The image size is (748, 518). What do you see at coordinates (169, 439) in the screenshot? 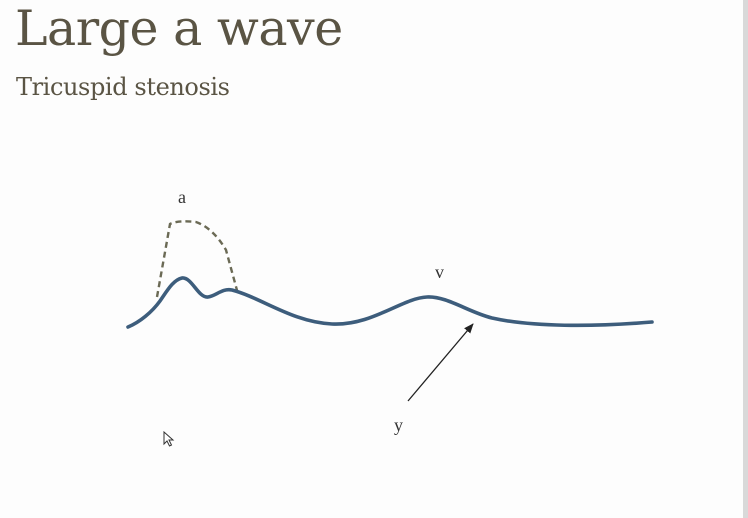
I see `mouse-pointer-icon` at bounding box center [169, 439].